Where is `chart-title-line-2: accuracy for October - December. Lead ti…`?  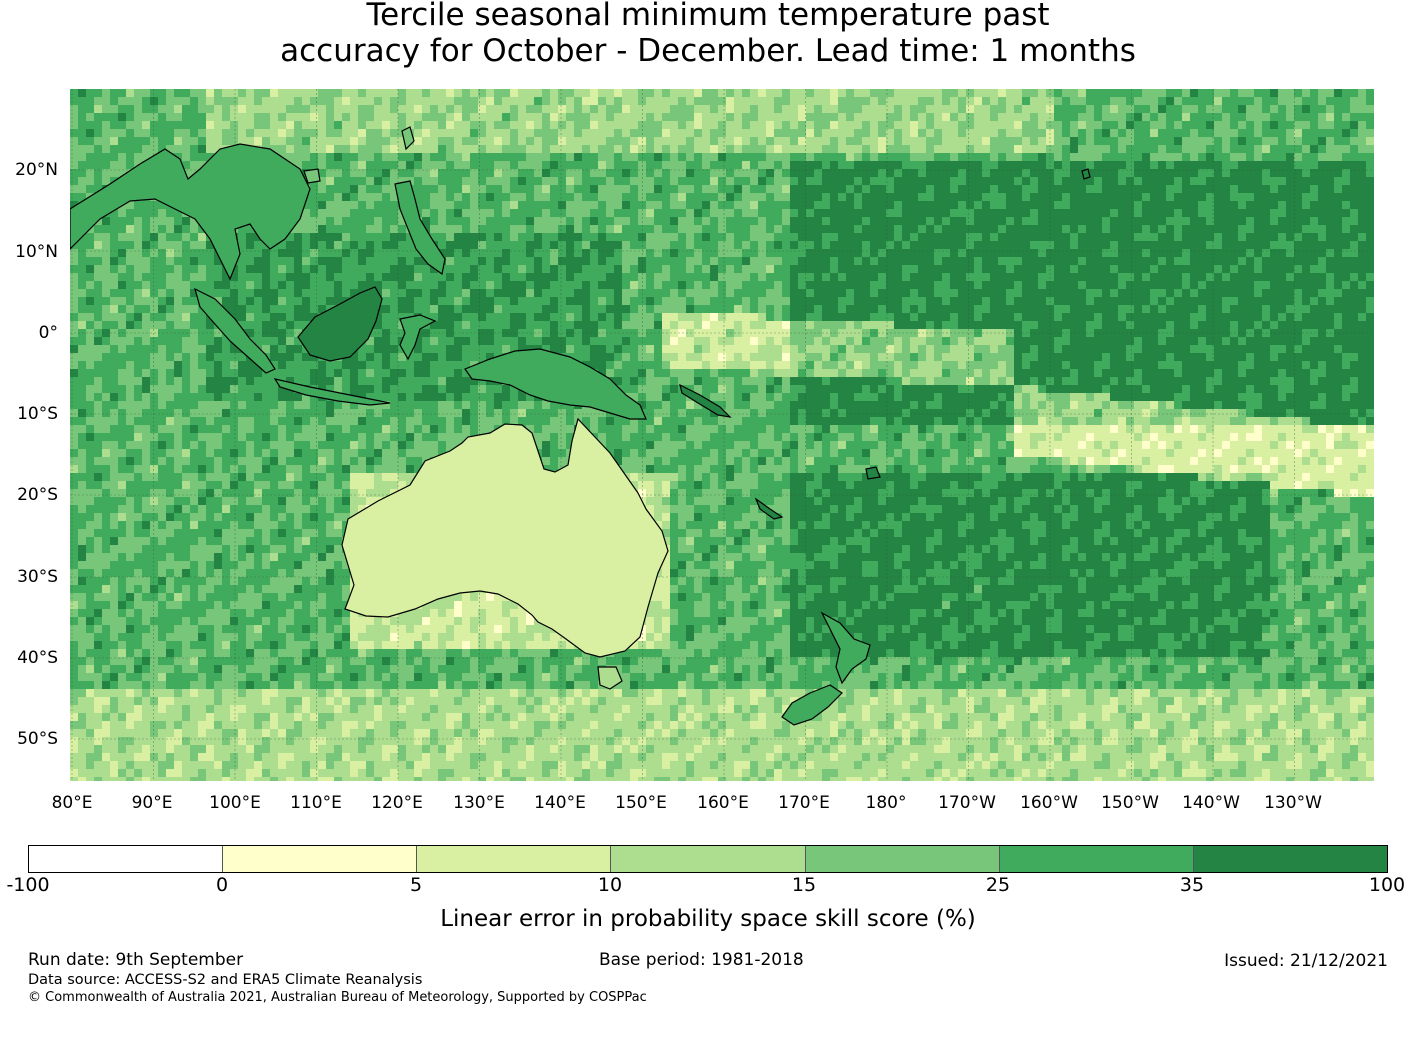
chart-title-line-2: accuracy for October - December. Lead ti… is located at coordinates (708, 51).